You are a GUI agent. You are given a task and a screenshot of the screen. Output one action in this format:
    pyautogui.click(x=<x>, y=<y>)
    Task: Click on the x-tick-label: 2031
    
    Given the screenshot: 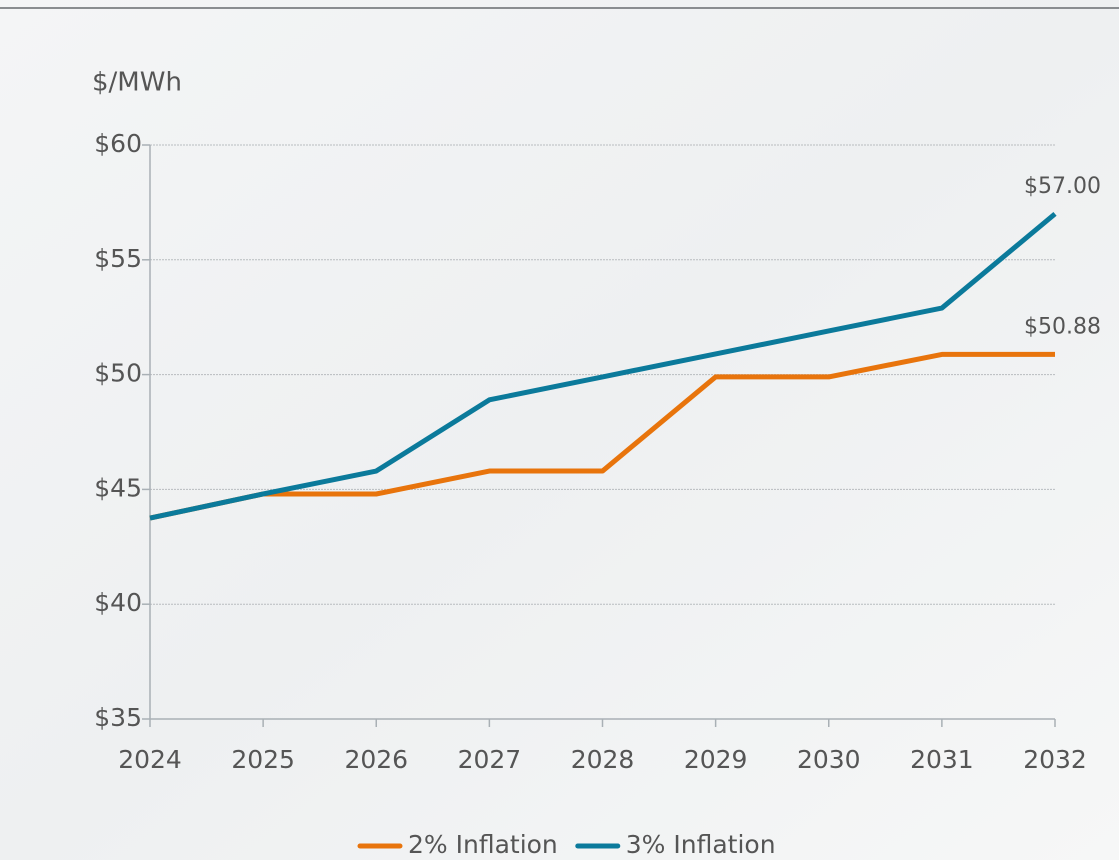 What is the action you would take?
    pyautogui.click(x=942, y=759)
    